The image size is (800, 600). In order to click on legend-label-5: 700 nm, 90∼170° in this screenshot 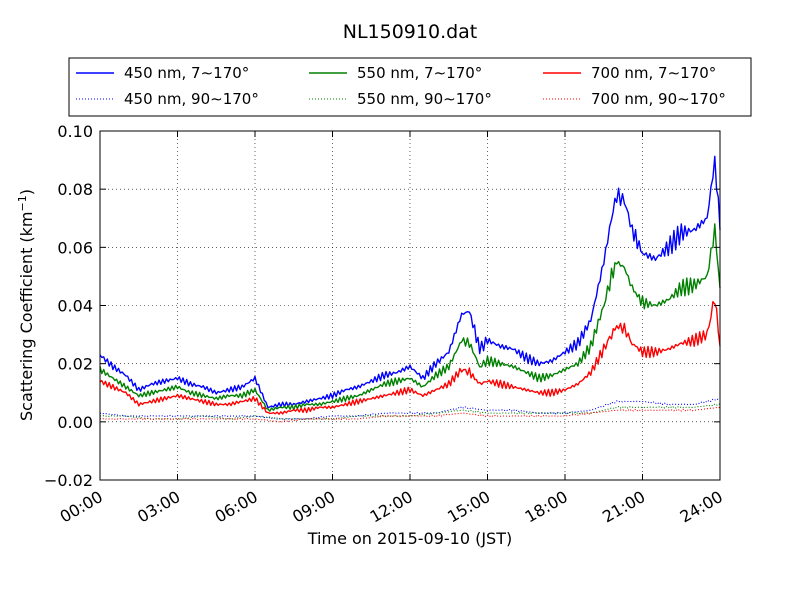, I will do `click(658, 99)`.